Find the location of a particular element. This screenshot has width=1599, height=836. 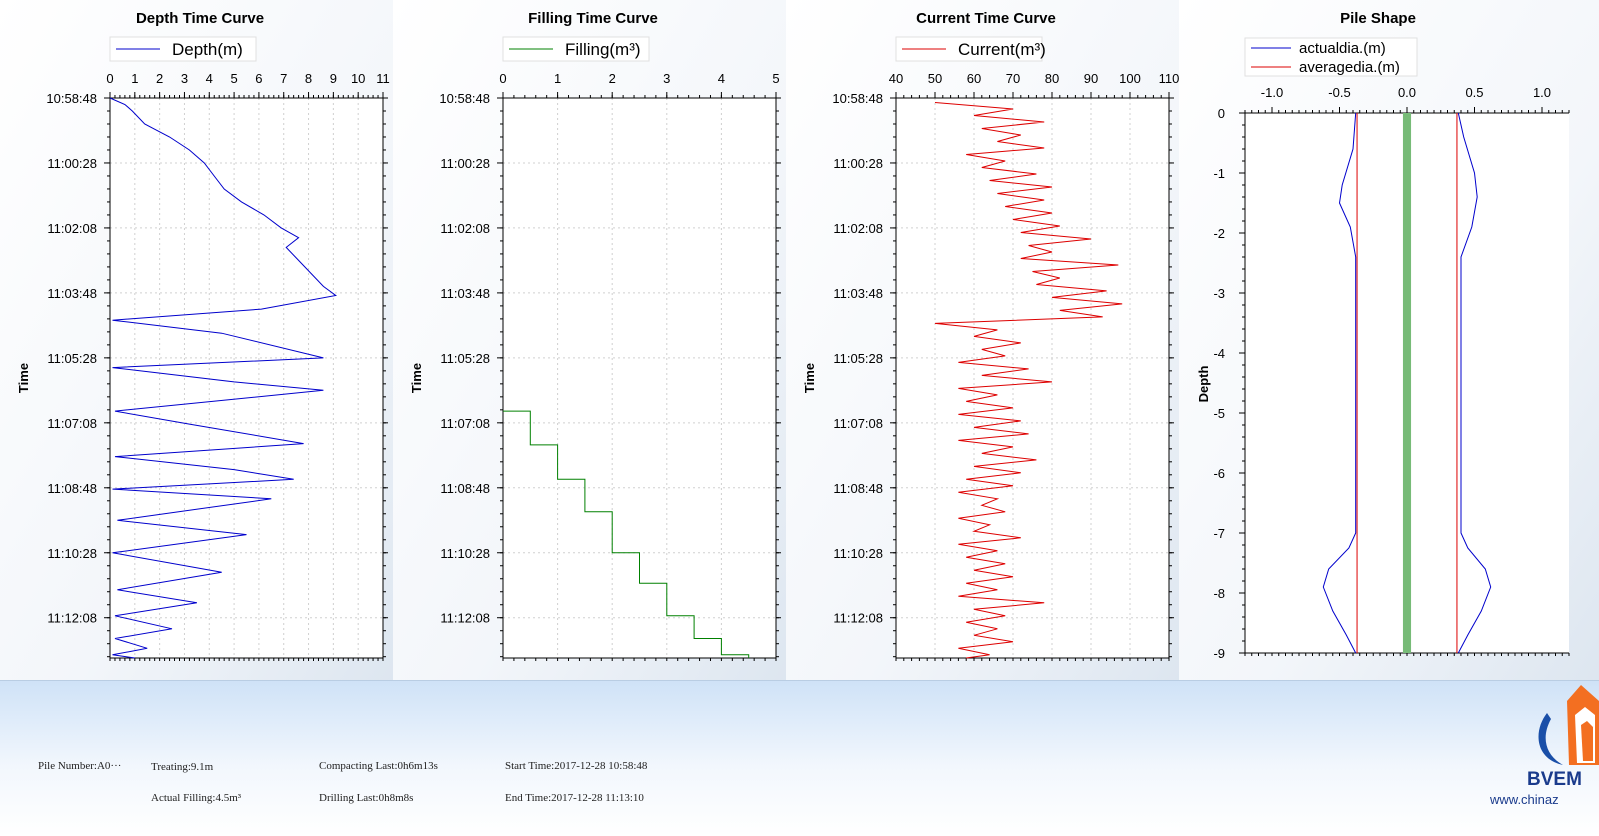

y-tick-label: -8 is located at coordinates (1219, 593).